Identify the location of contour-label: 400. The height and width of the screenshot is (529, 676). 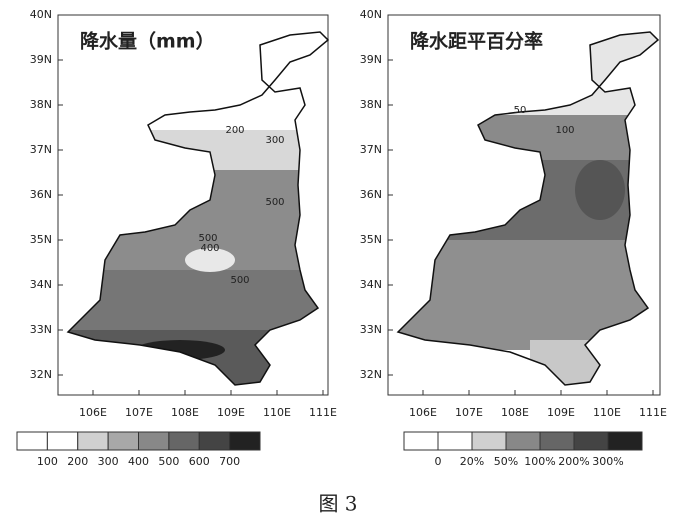
(209, 248).